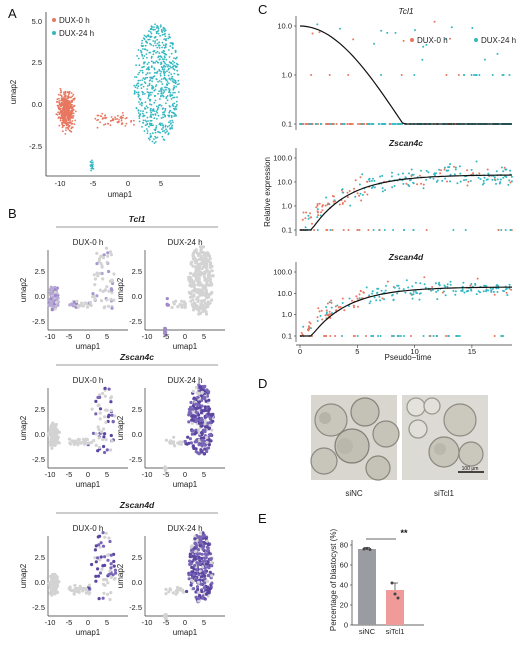 This screenshot has height=647, width=520. I want to click on b-condition-title: DUX-24 h, so click(184, 380).